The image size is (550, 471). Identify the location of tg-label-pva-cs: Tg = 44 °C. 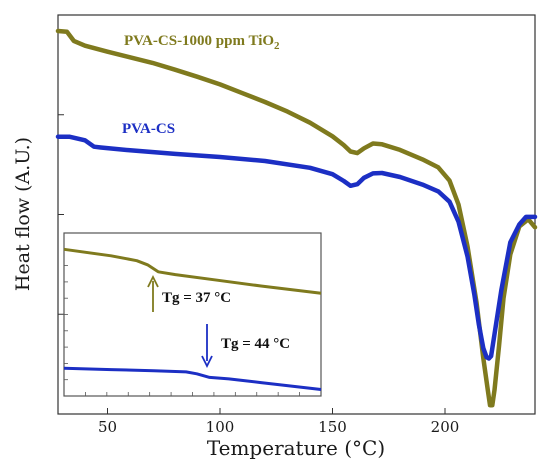
(255, 344).